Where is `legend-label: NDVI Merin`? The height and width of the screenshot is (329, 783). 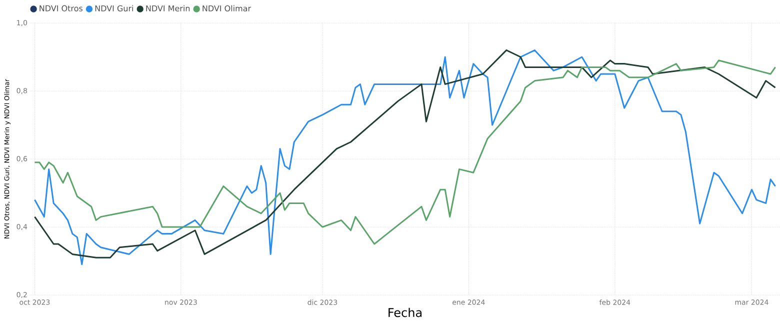
legend-label: NDVI Merin is located at coordinates (168, 8).